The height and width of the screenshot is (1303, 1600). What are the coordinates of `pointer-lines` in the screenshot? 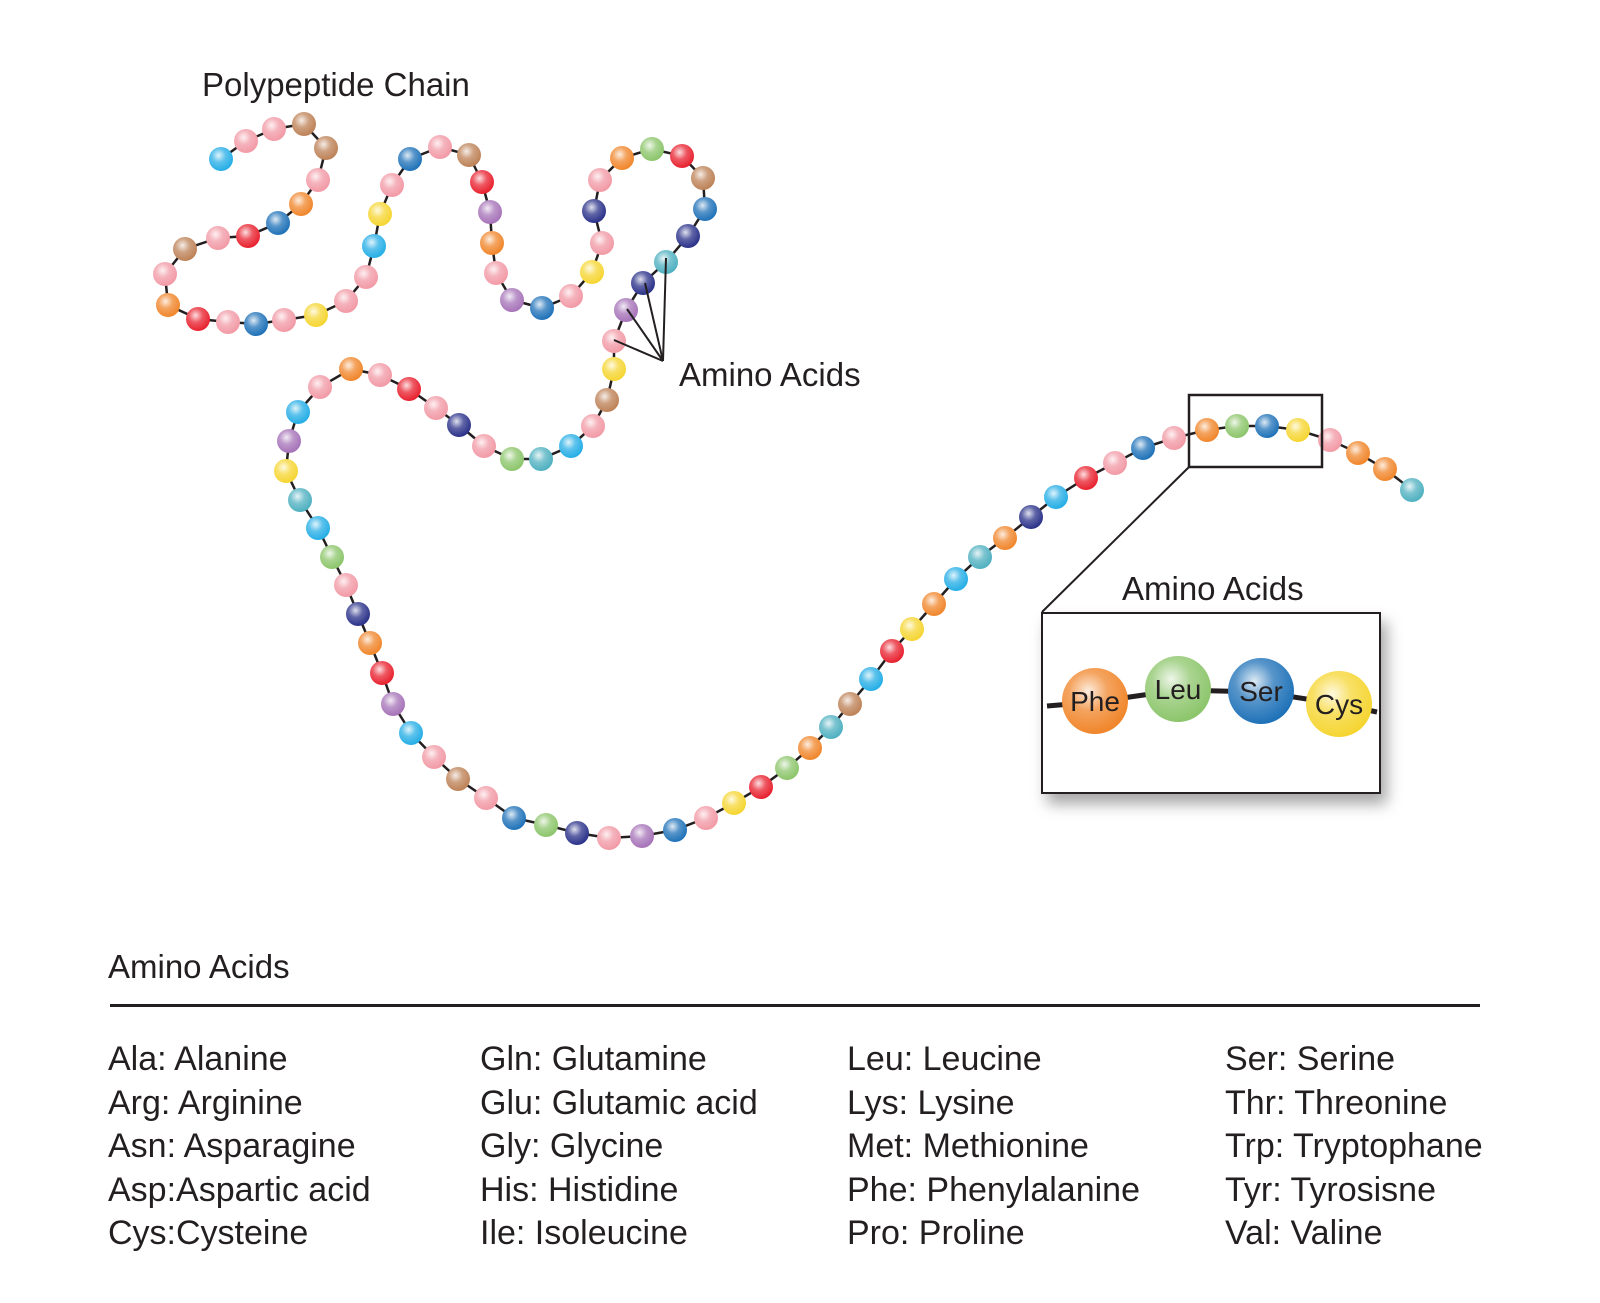 It's located at (640, 309).